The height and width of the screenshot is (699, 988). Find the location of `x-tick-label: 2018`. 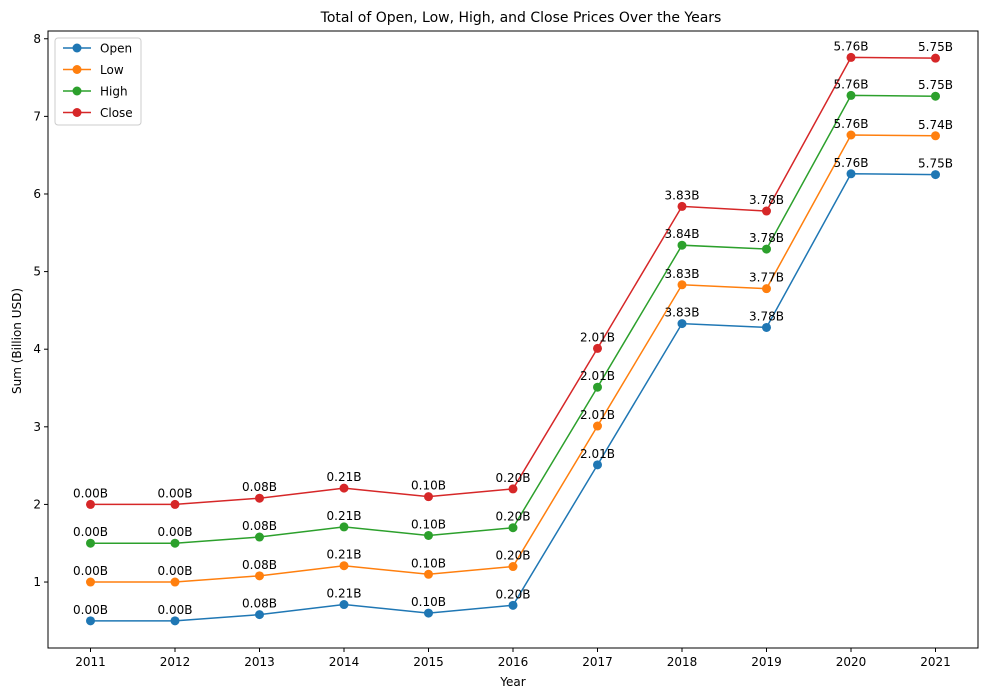

x-tick-label: 2018 is located at coordinates (682, 662).